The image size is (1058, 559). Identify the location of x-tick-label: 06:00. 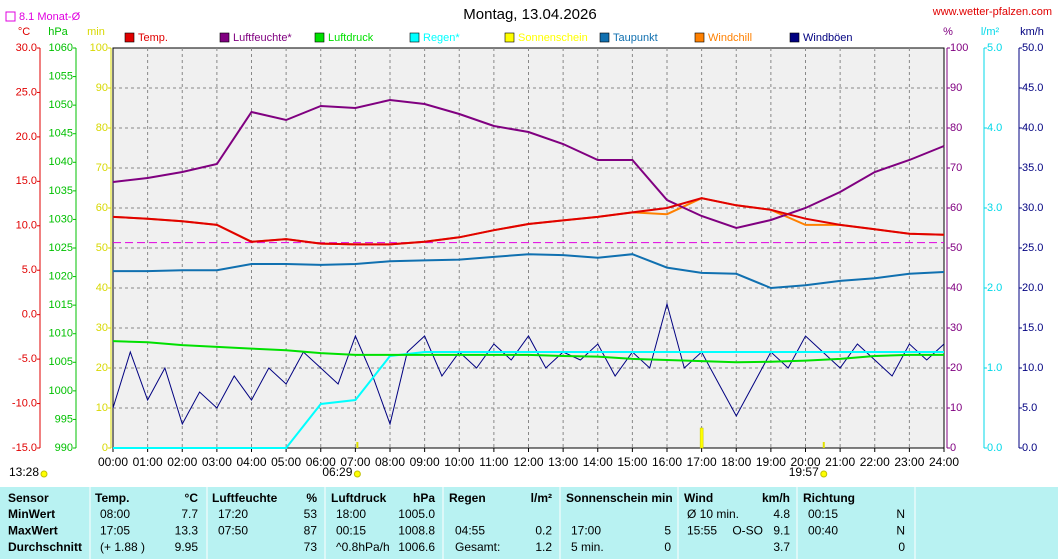
(321, 462).